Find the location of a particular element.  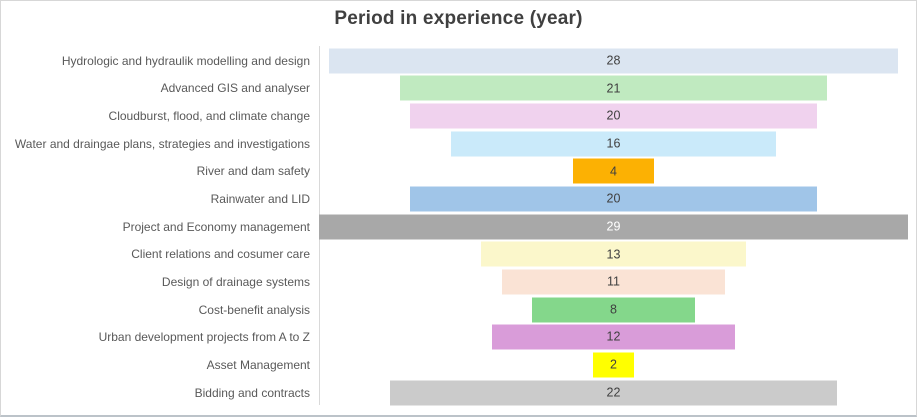

bar: 29 is located at coordinates (613, 227).